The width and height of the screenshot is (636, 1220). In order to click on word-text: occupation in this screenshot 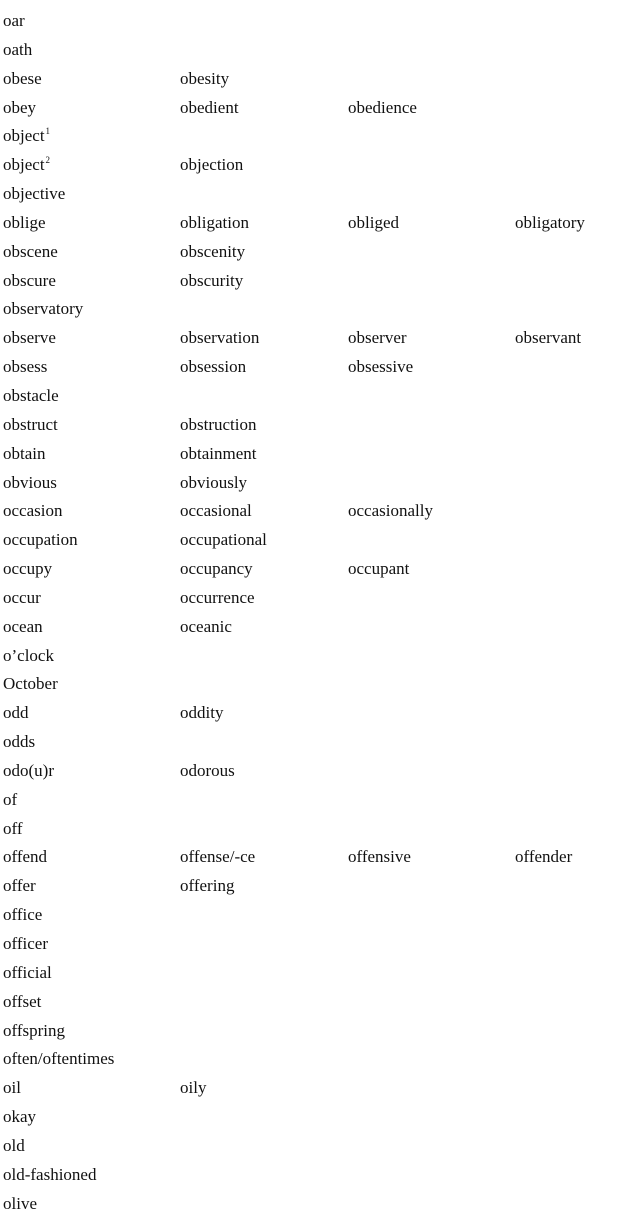, I will do `click(40, 540)`.